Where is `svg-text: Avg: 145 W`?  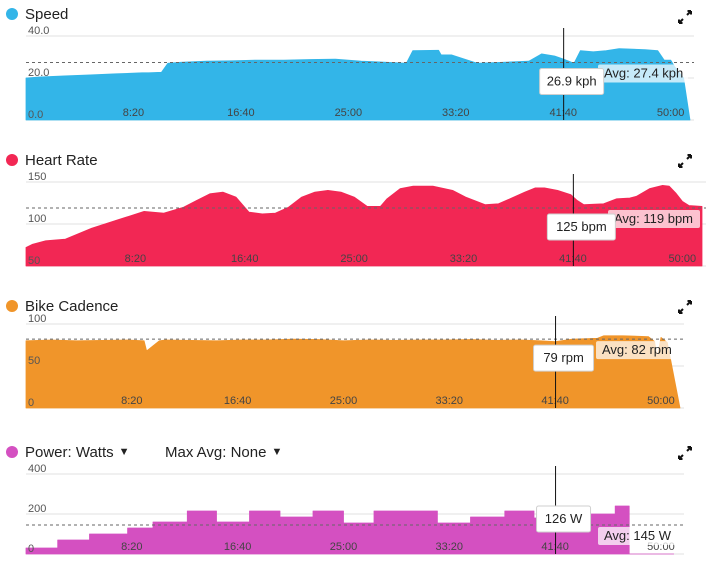 svg-text: Avg: 145 W is located at coordinates (638, 535).